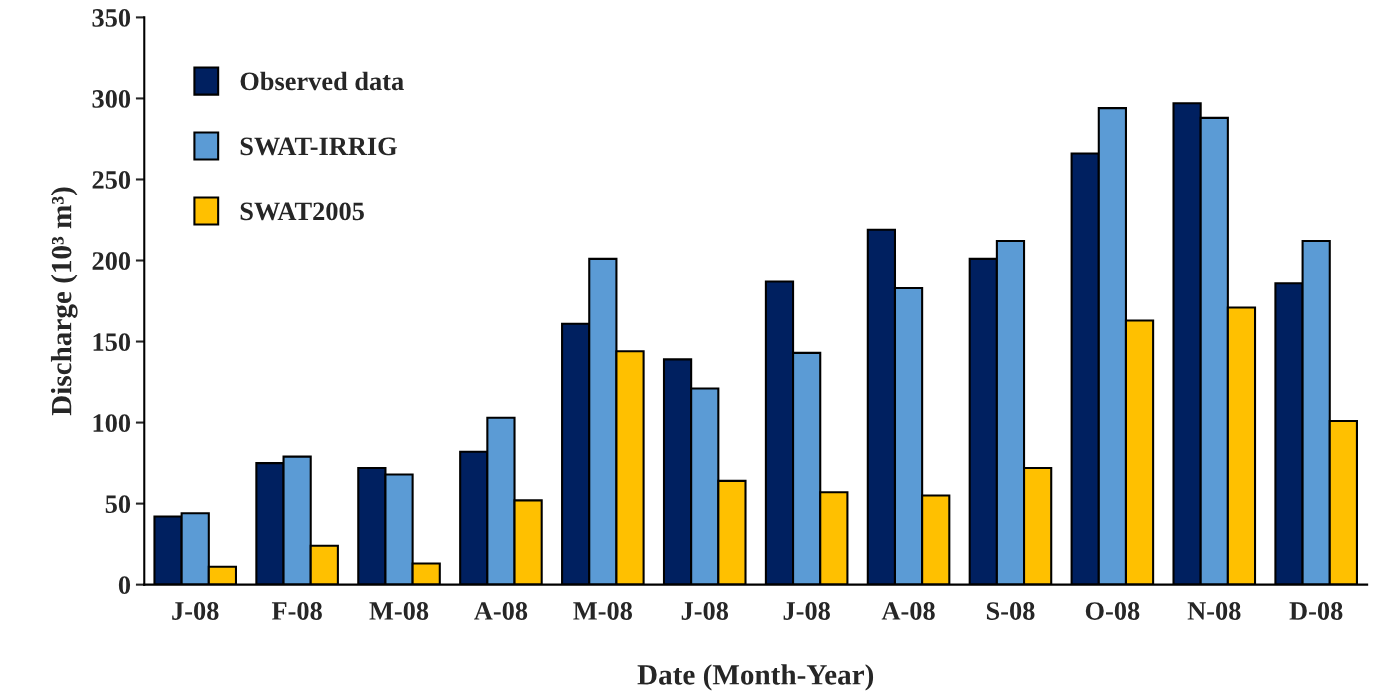 The image size is (1374, 696). Describe the element at coordinates (1010, 611) in the screenshot. I see `x-tick-label: S-08` at that location.